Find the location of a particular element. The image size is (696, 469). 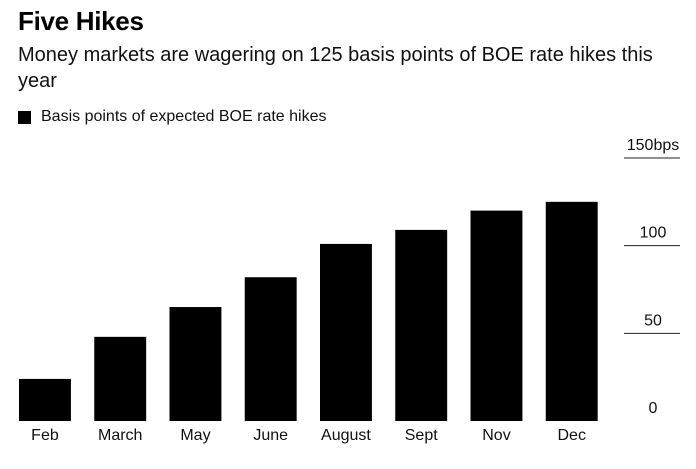

bar-march is located at coordinates (120, 378).